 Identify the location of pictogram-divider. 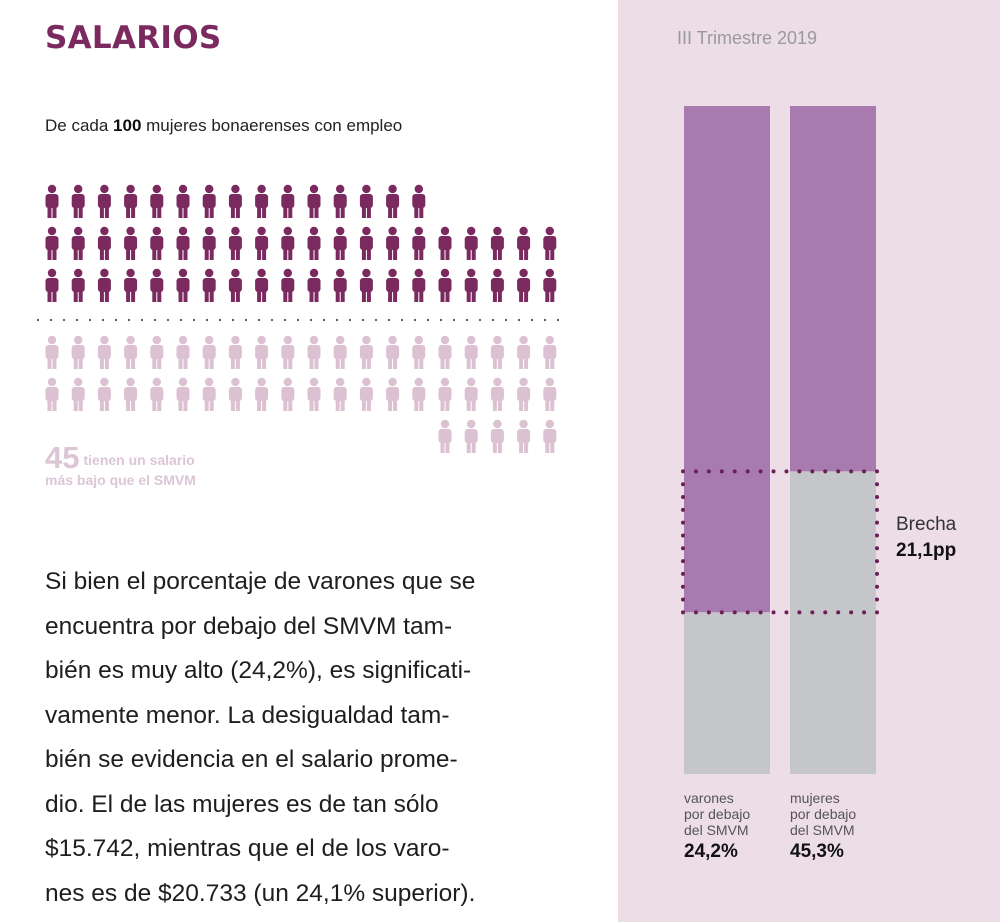
(298, 320).